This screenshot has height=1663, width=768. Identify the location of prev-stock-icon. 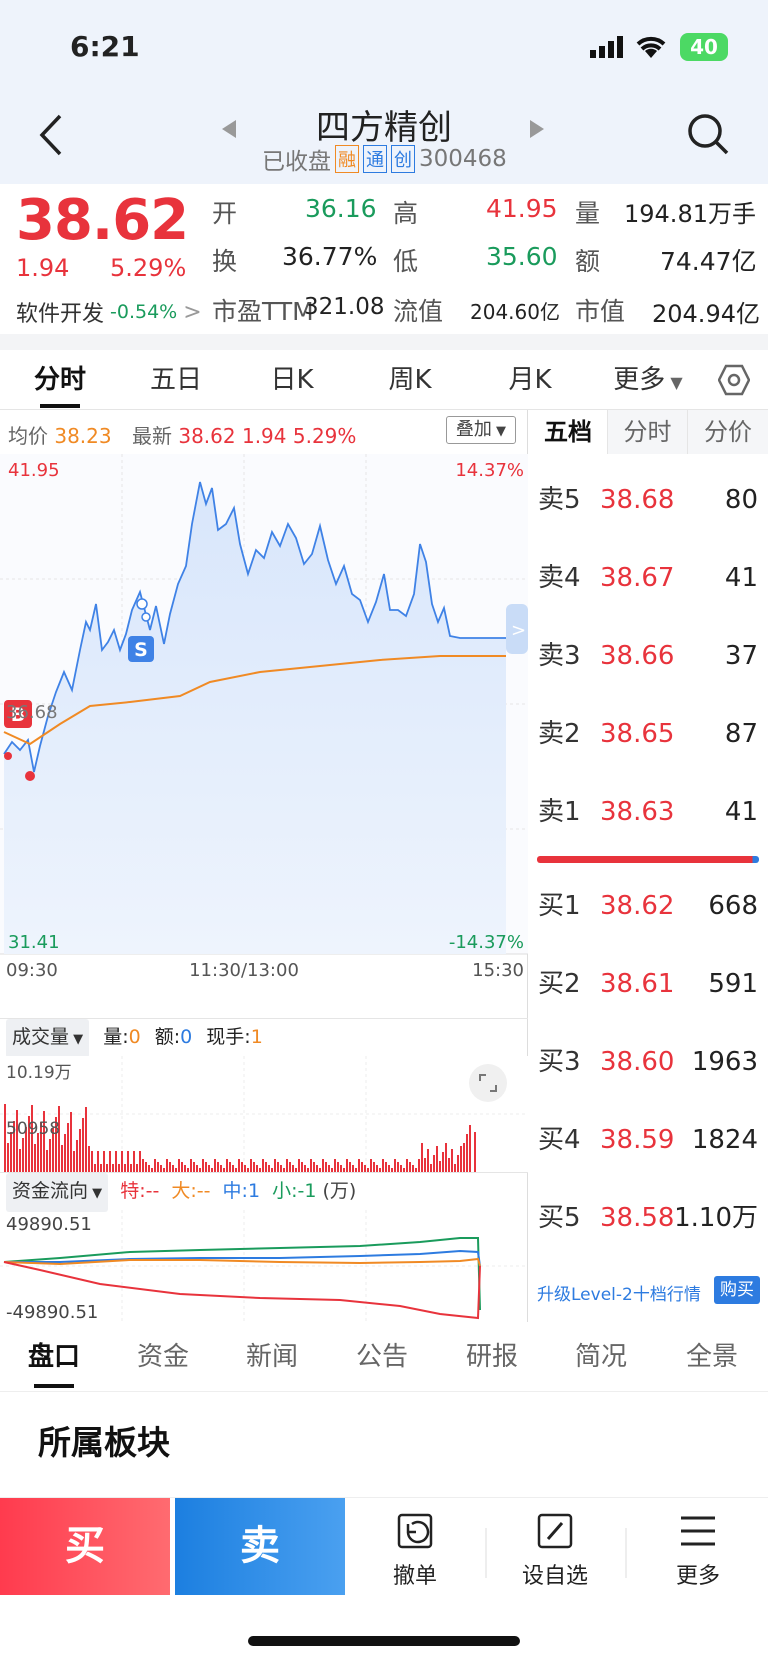
(229, 129).